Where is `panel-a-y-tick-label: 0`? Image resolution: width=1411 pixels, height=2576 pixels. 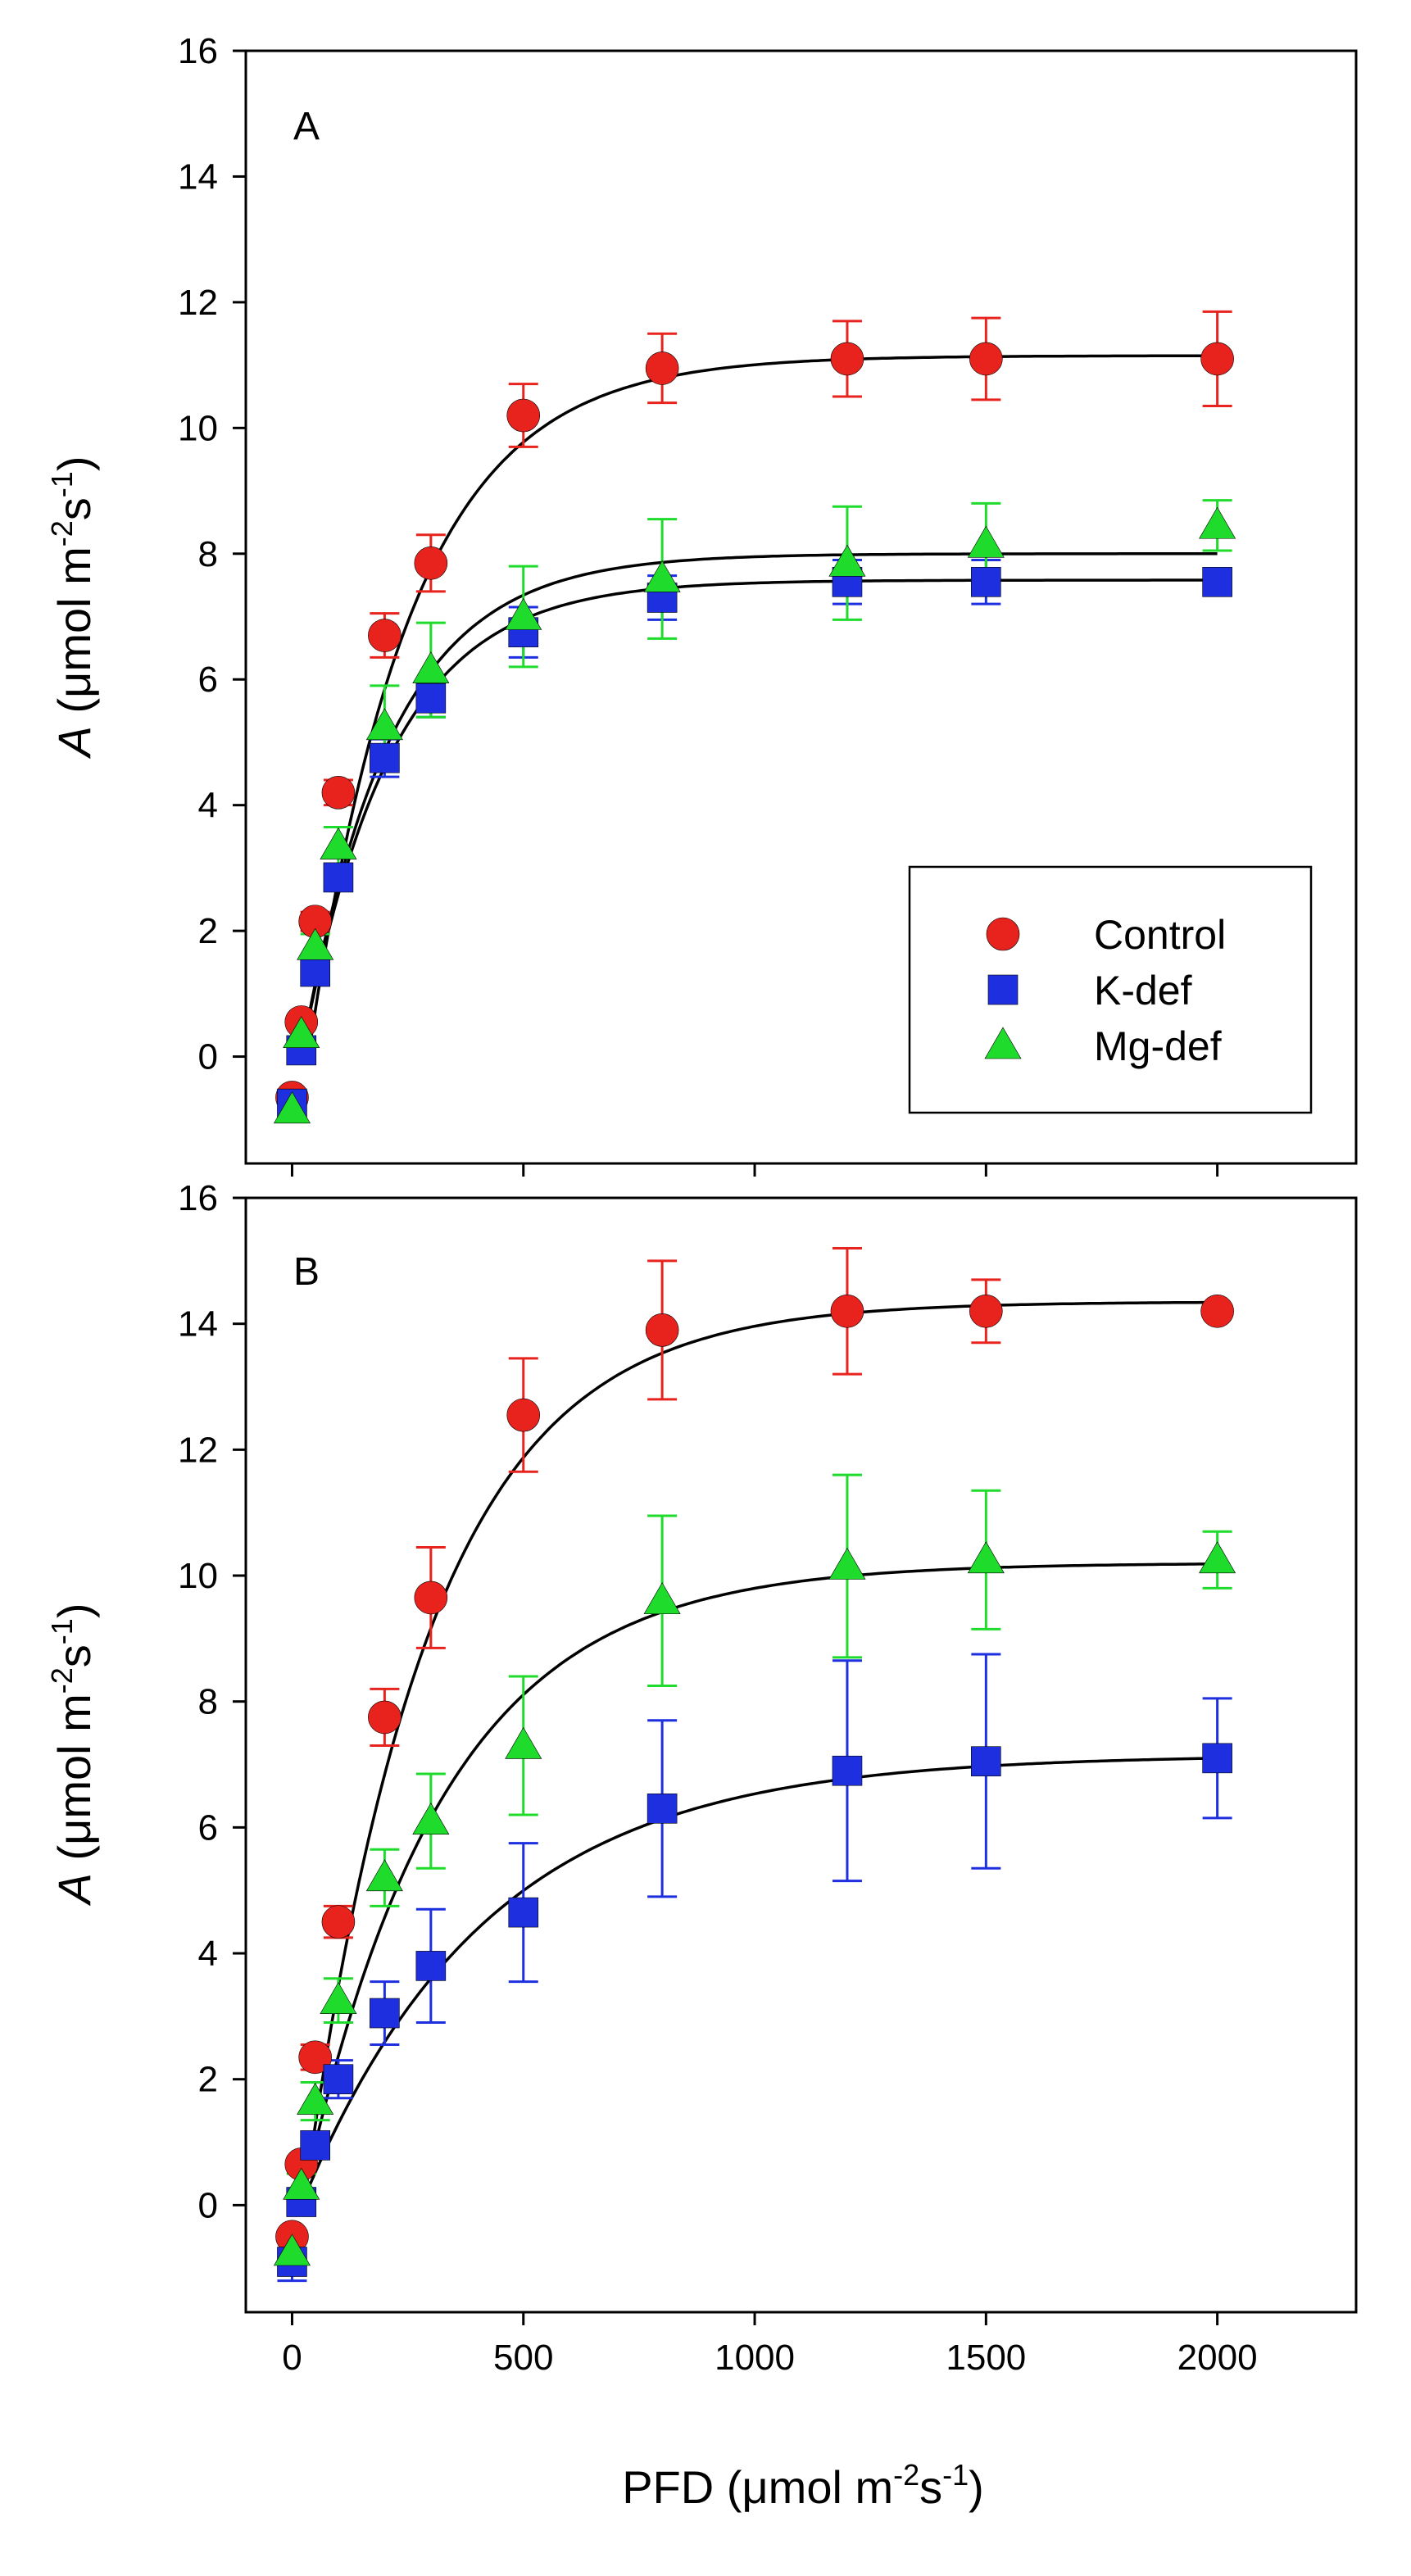
panel-a-y-tick-label: 0 is located at coordinates (208, 1057).